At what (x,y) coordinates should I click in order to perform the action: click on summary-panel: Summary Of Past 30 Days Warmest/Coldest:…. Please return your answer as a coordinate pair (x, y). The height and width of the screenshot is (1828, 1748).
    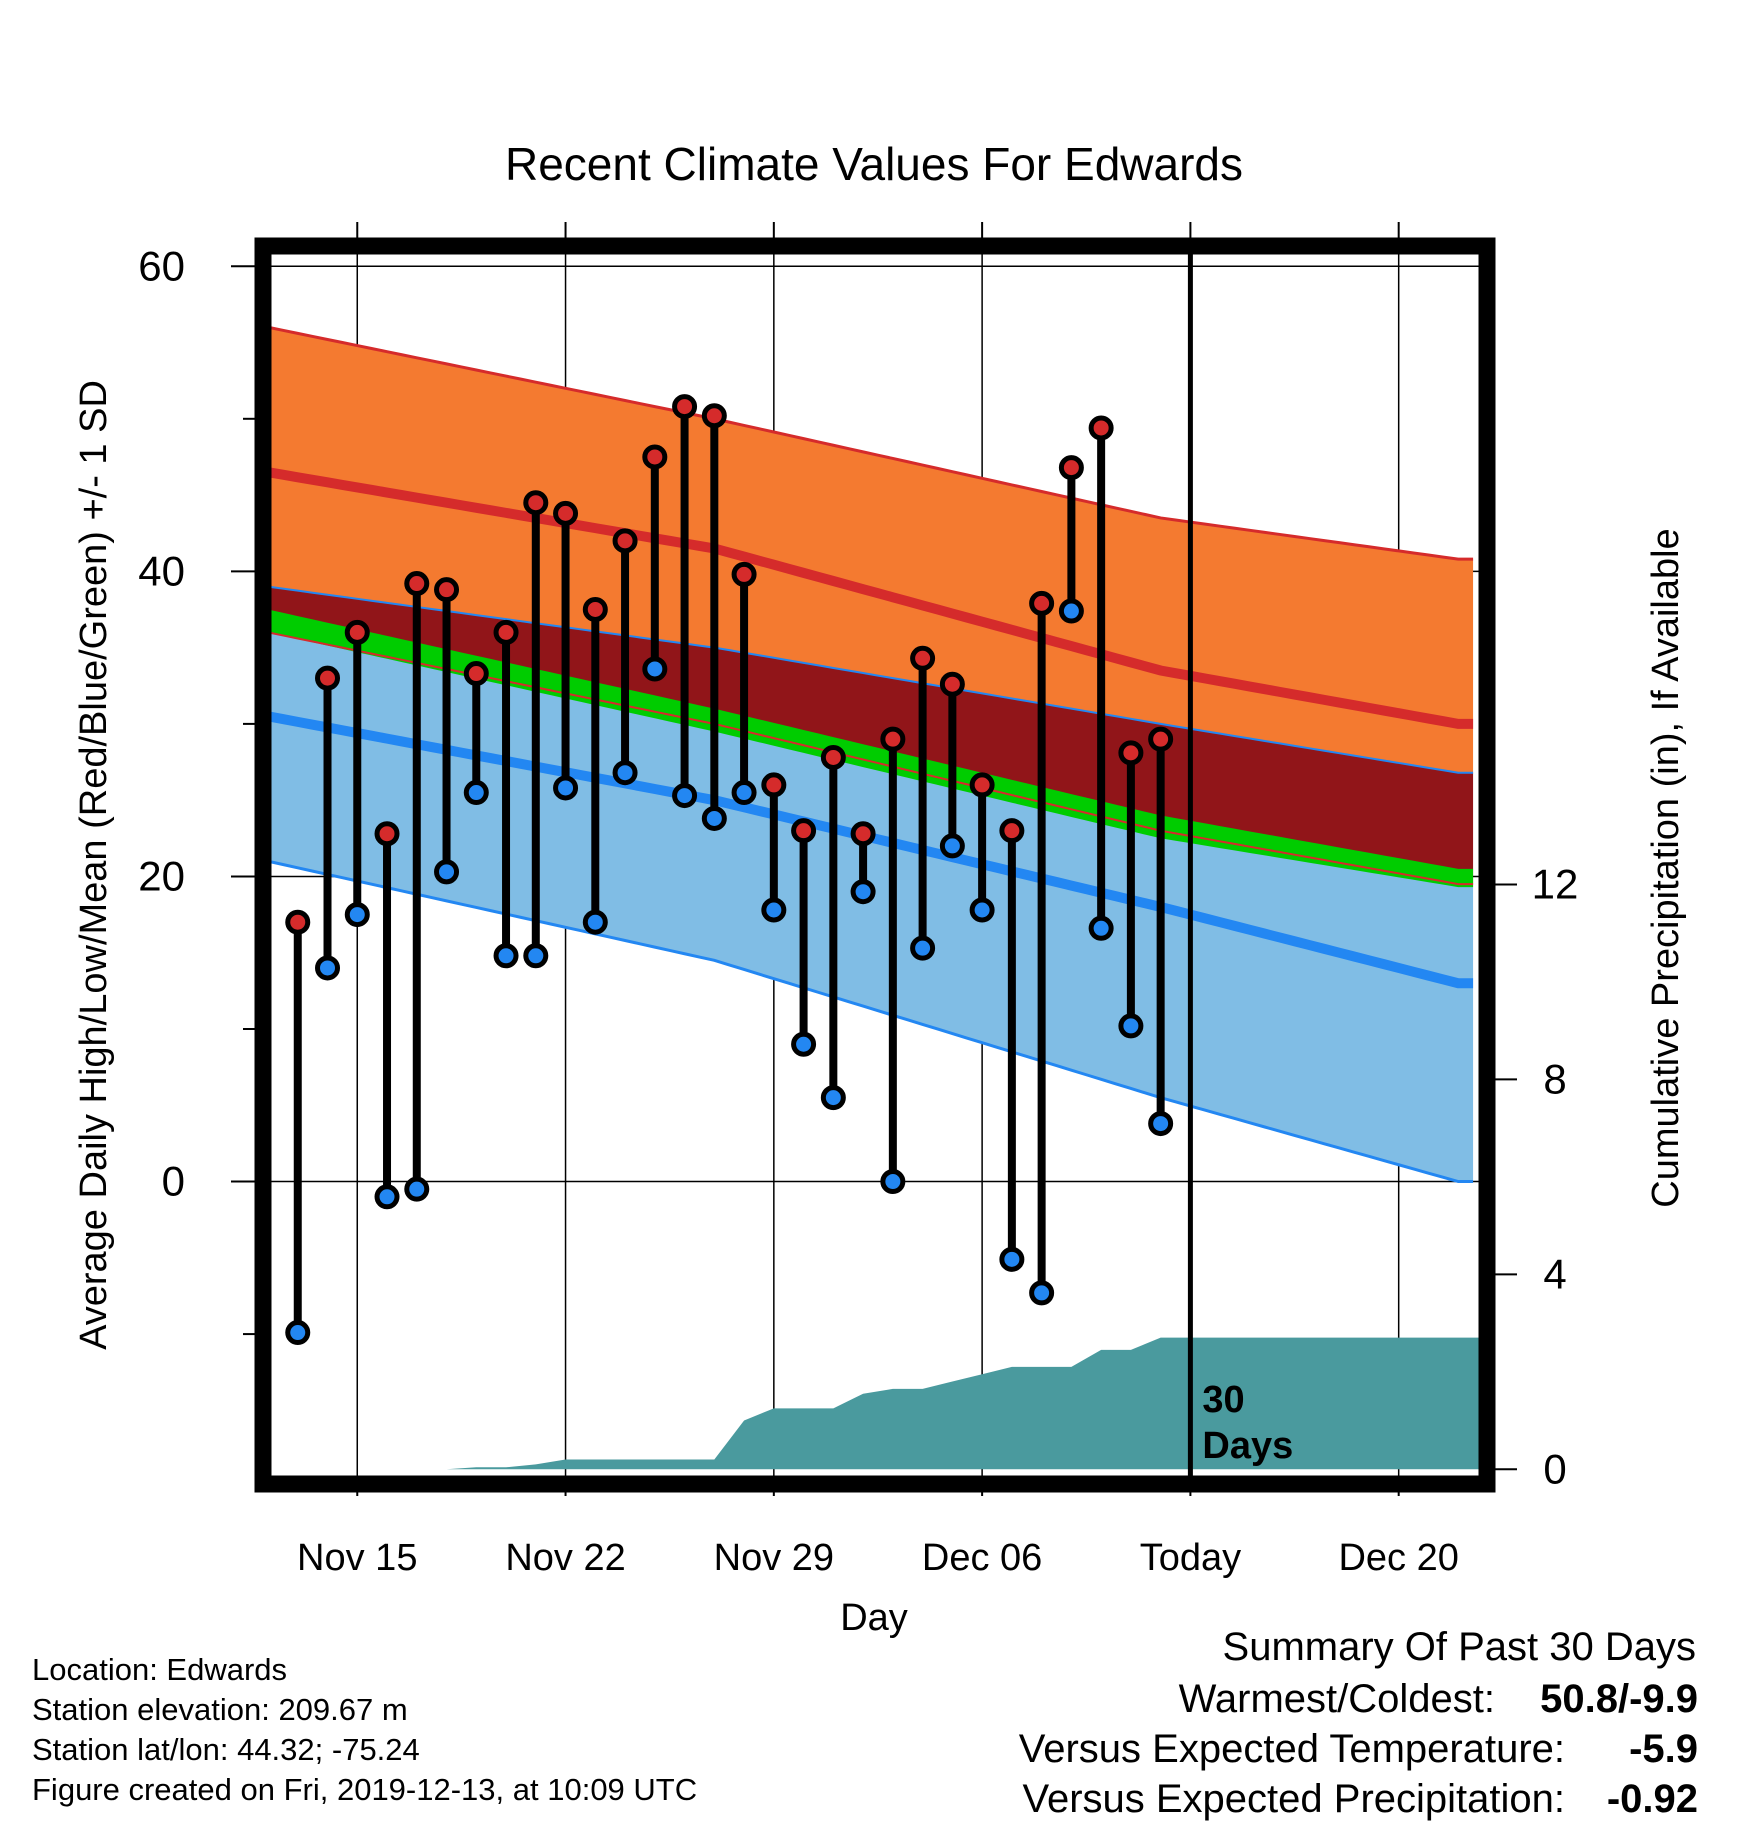
    Looking at the image, I should click on (1358, 1723).